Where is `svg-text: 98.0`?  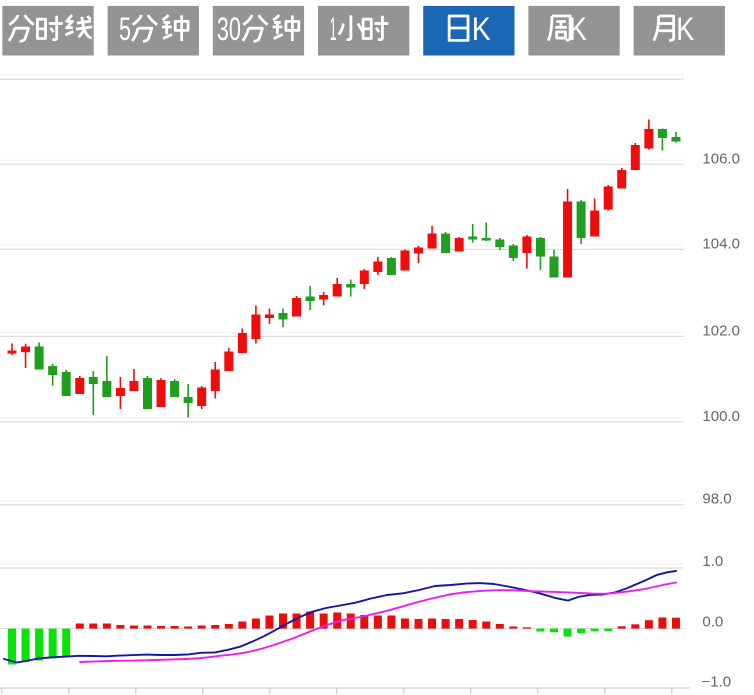 svg-text: 98.0 is located at coordinates (716, 499).